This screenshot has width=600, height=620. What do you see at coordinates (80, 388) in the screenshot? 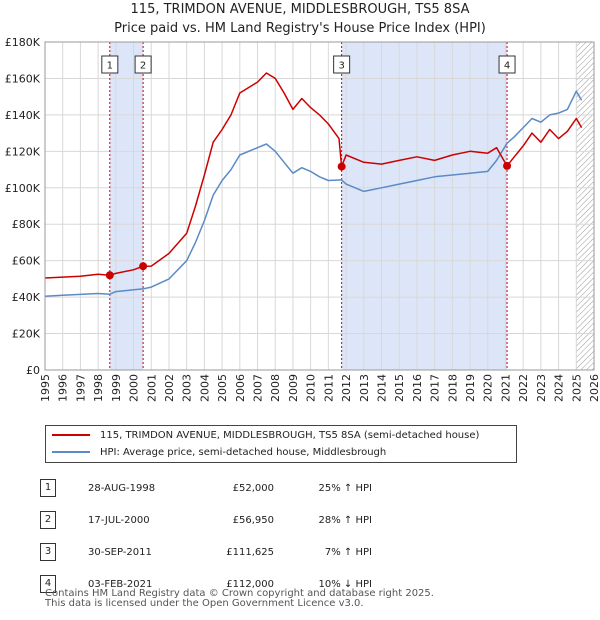
I see `x-tick-label: 1997` at bounding box center [80, 388].